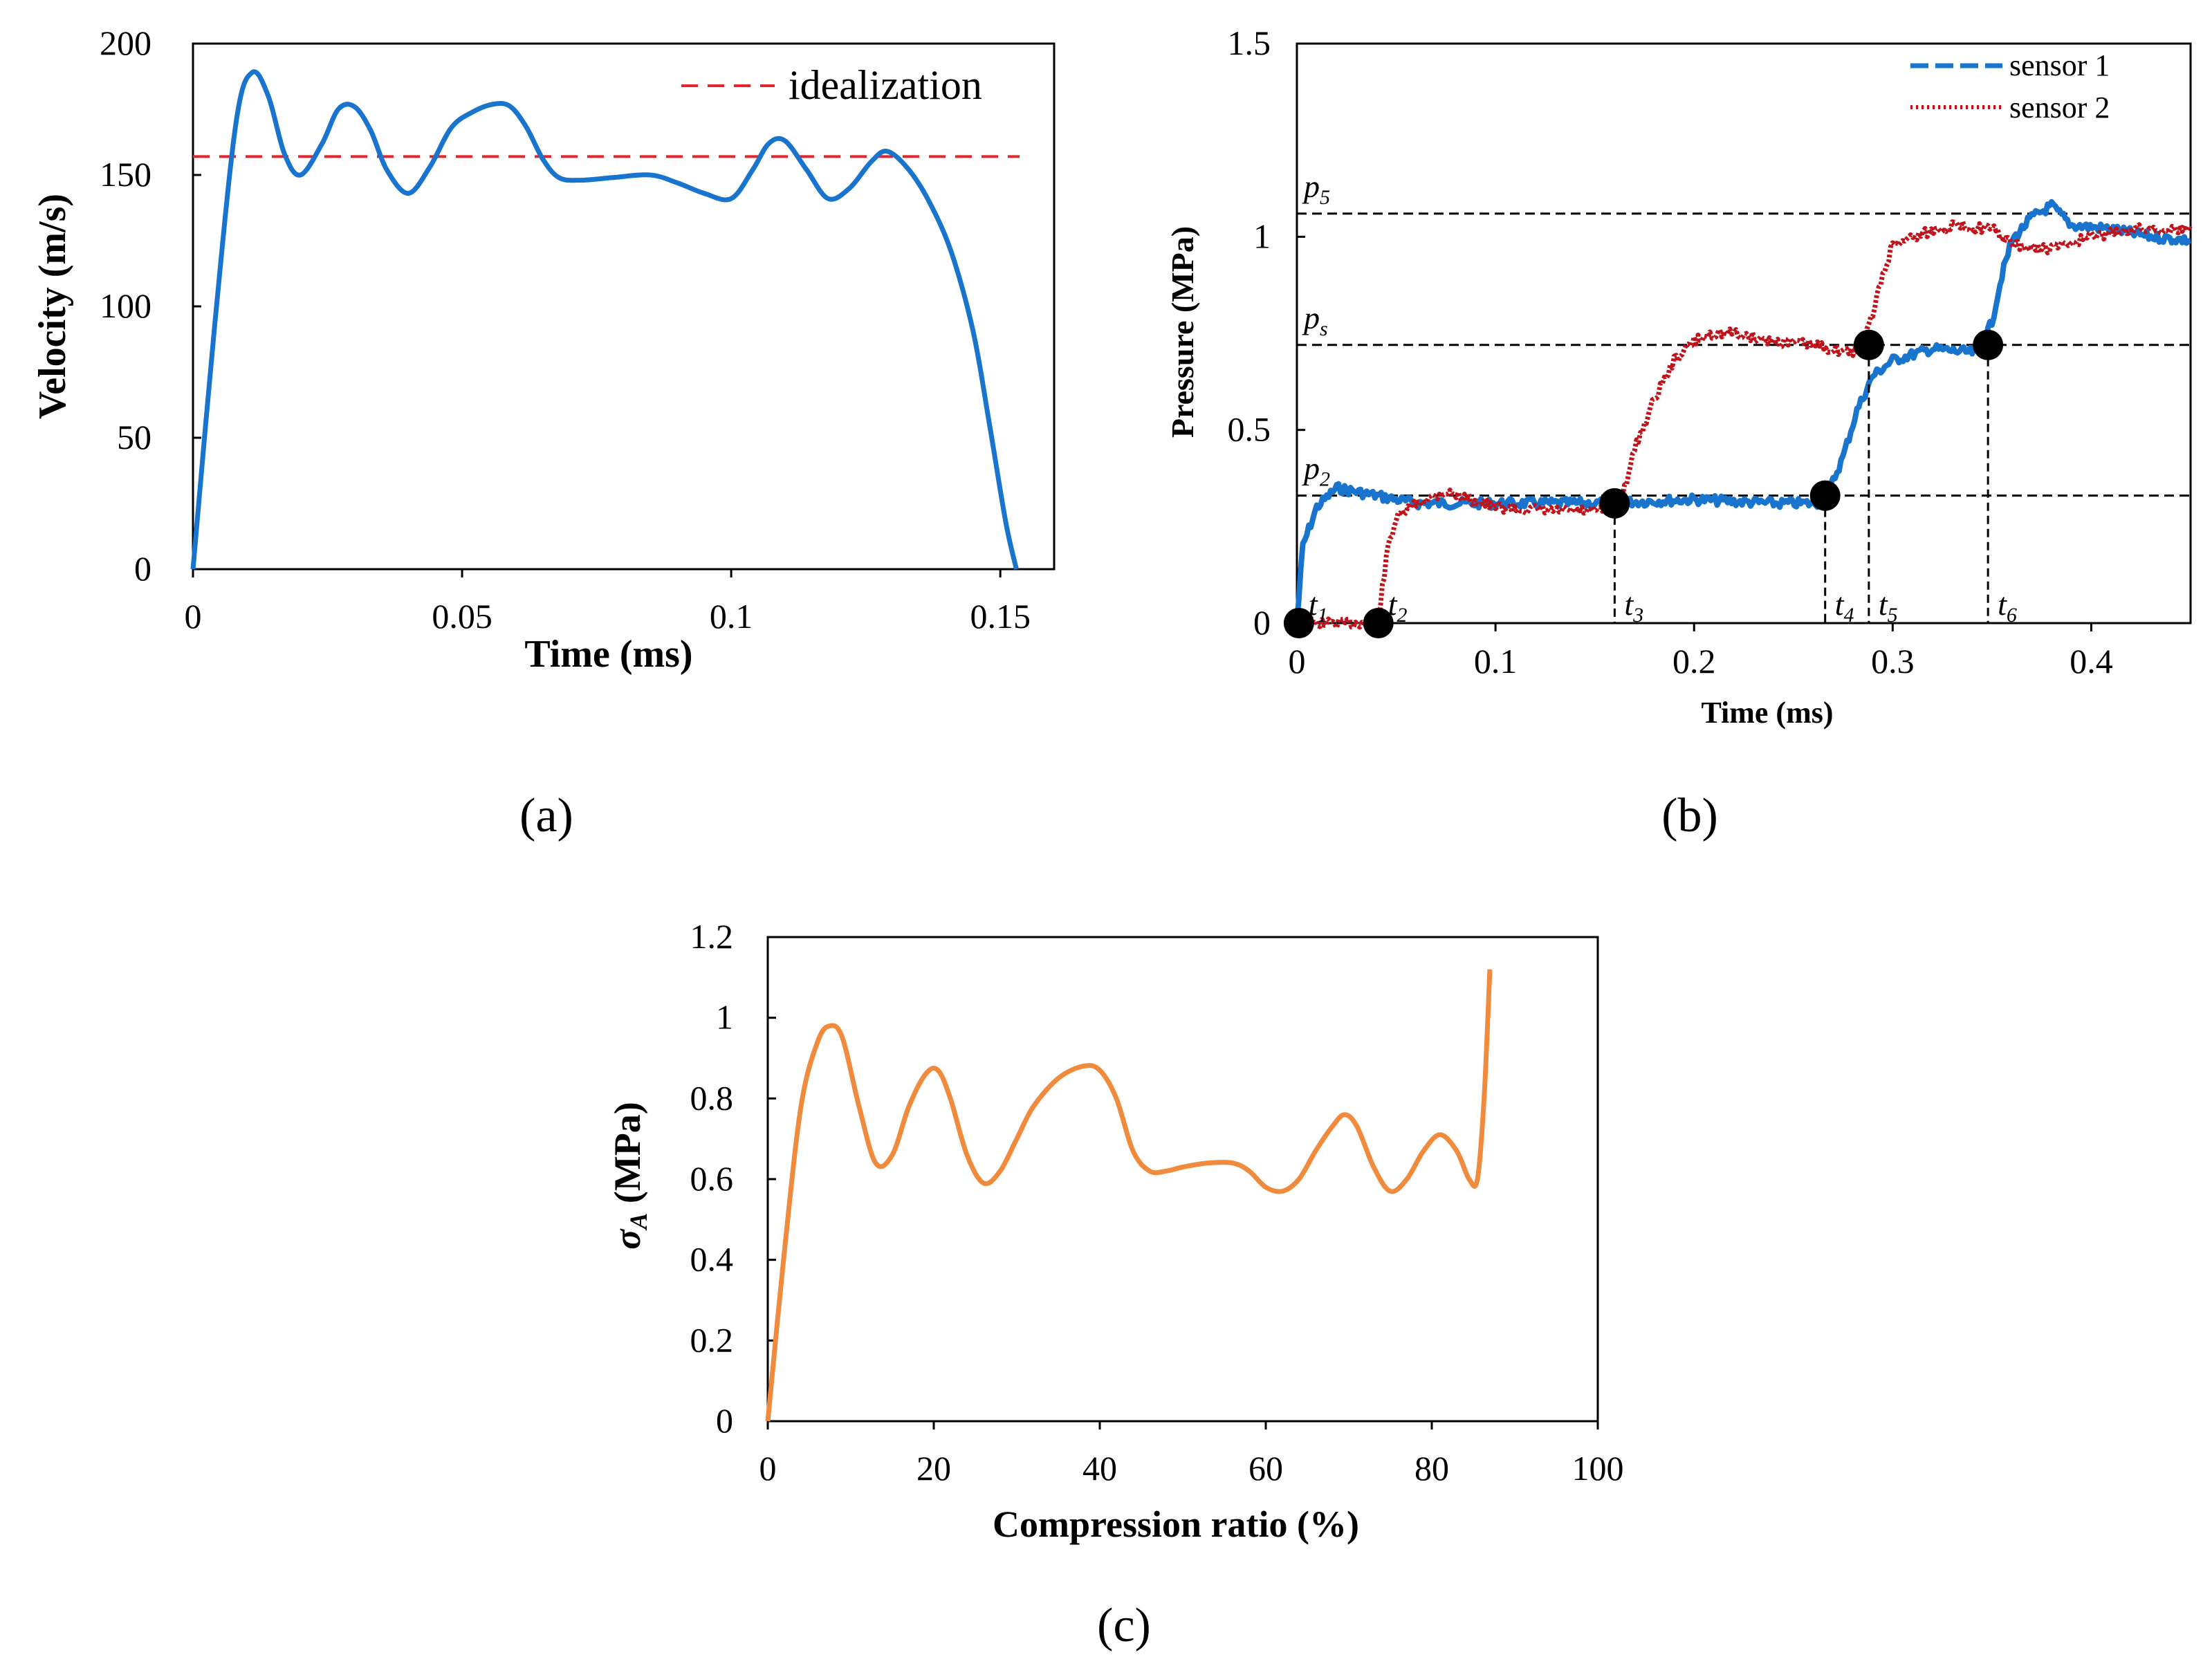  I want to click on chart-b-marker-t4, so click(1825, 495).